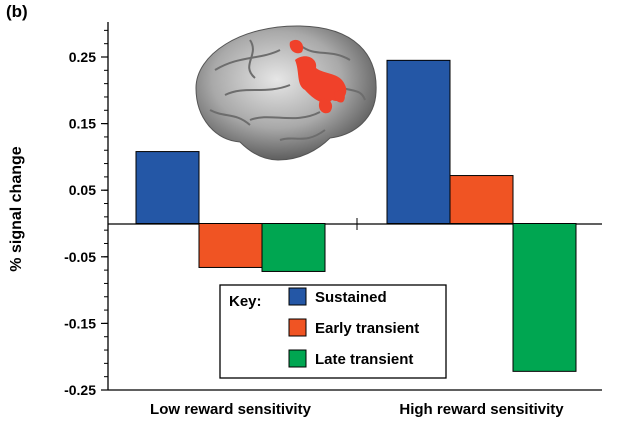 This screenshot has height=422, width=625. Describe the element at coordinates (86, 213) in the screenshot. I see `y-axis-ticks: 0.25 0.15 0.05 -0.05 -0.15 -0.25` at that location.